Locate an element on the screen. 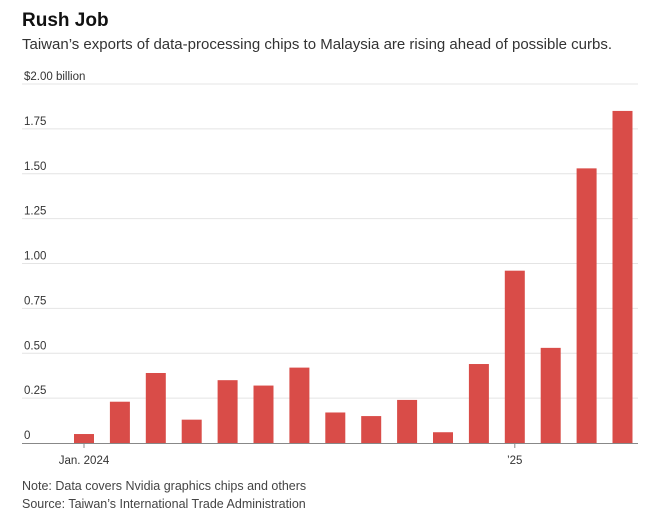  bar: Jun. 2024 is located at coordinates (263, 414).